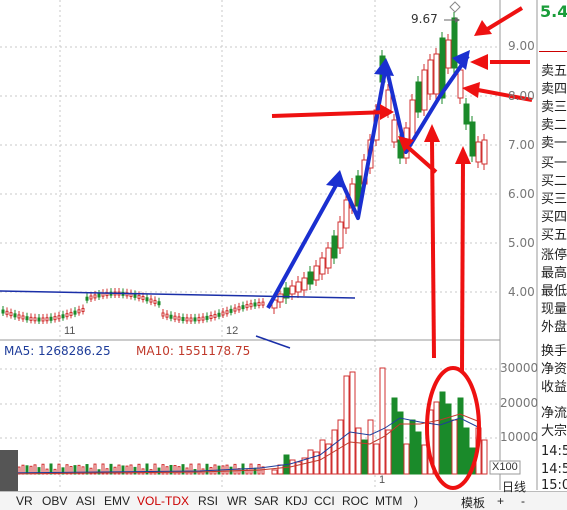  Describe the element at coordinates (521, 292) in the screenshot. I see `y-tick: 4.00` at that location.